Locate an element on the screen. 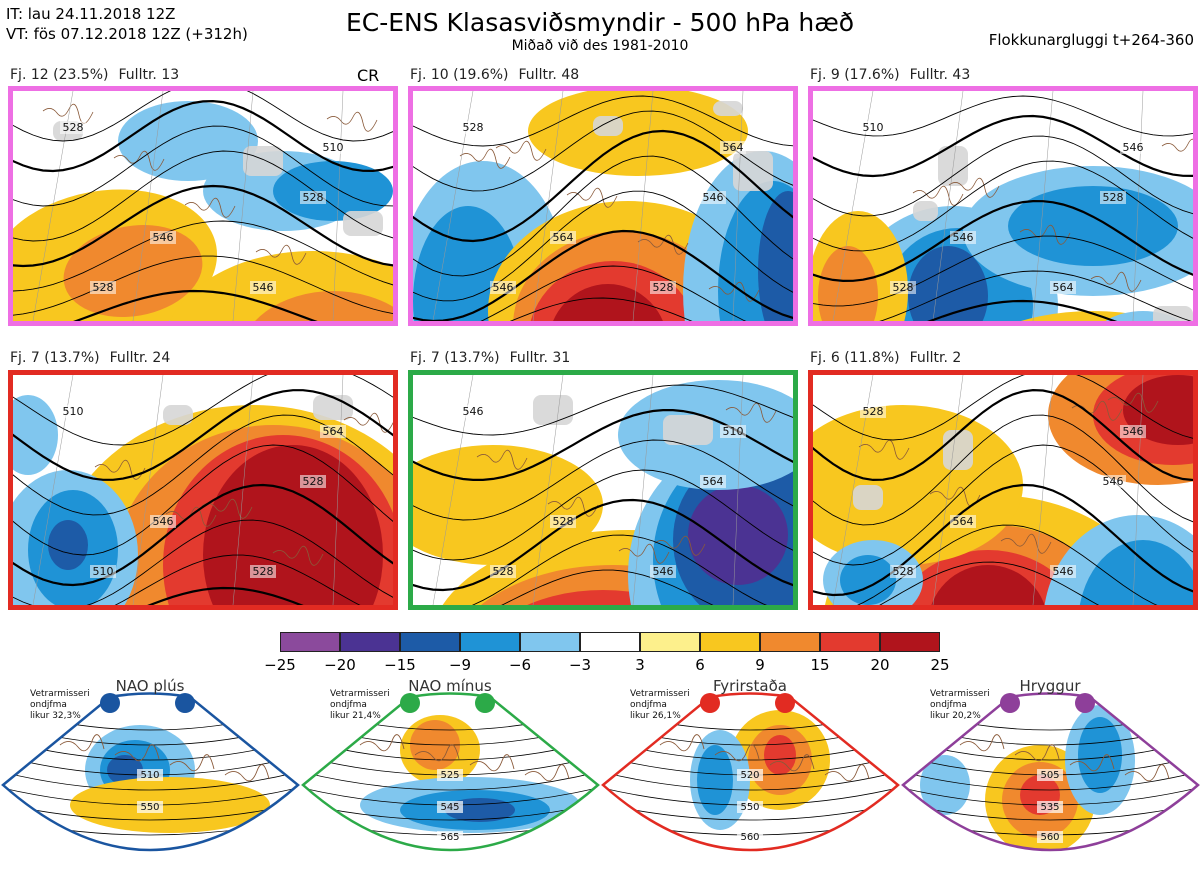 Image resolution: width=1200 pixels, height=871 pixels. colorbar-tick: 20 is located at coordinates (880, 665).